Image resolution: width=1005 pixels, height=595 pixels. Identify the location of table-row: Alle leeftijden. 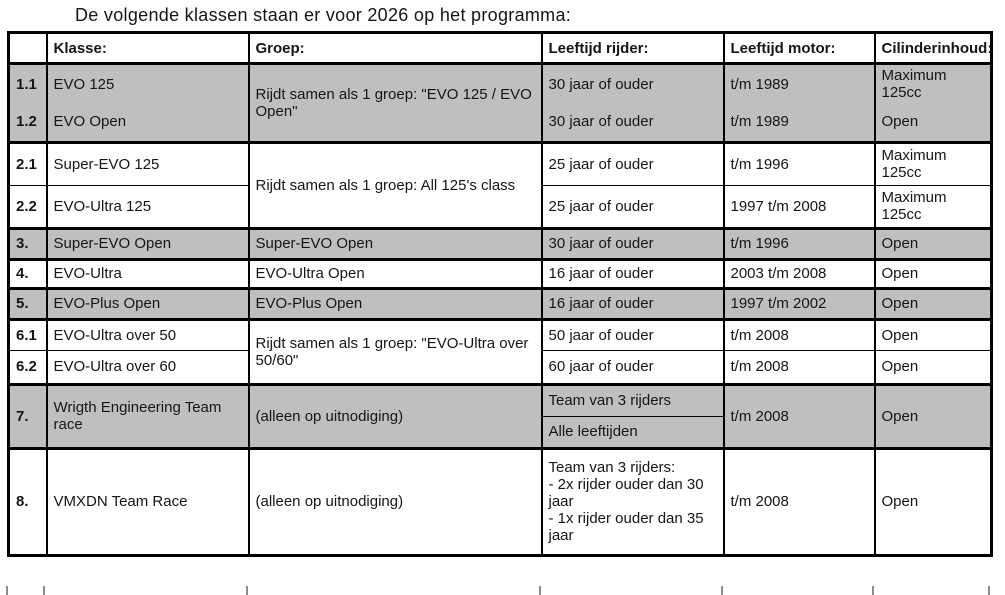
(500, 433).